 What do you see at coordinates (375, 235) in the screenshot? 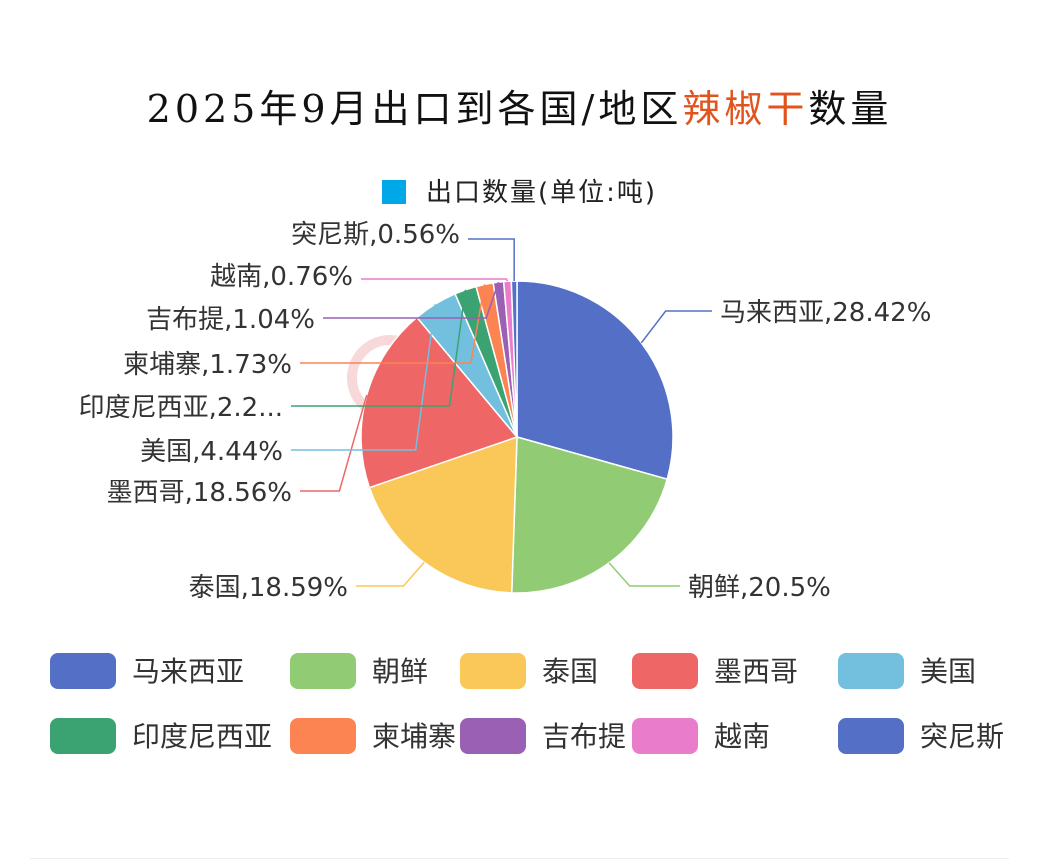
I see `pie-data-label-10: 突尼斯,0.56%` at bounding box center [375, 235].